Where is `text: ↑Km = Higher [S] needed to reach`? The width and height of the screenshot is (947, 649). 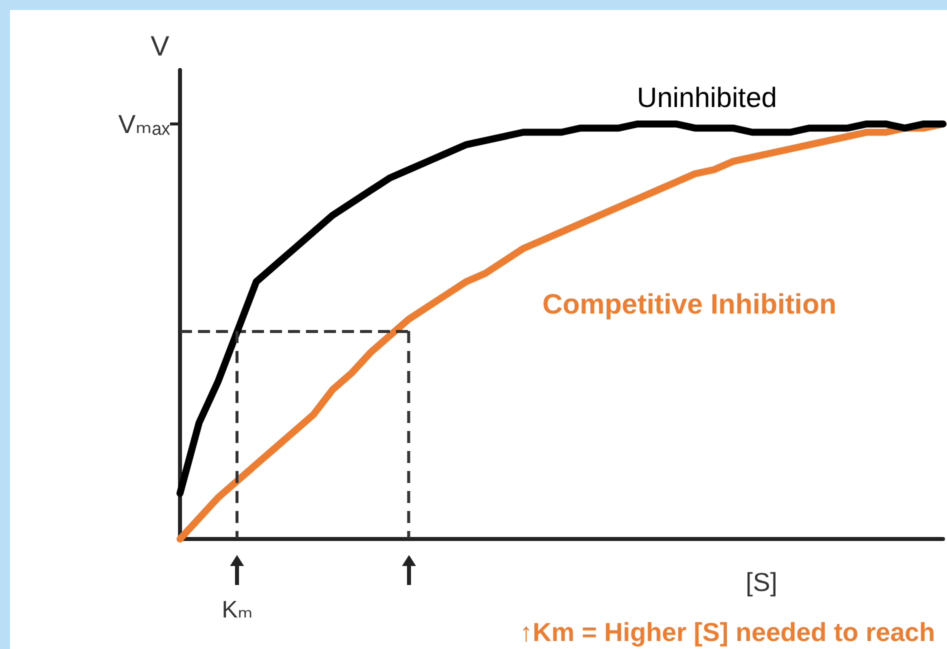
text: ↑Km = Higher [S] needed to reach is located at coordinates (727, 632).